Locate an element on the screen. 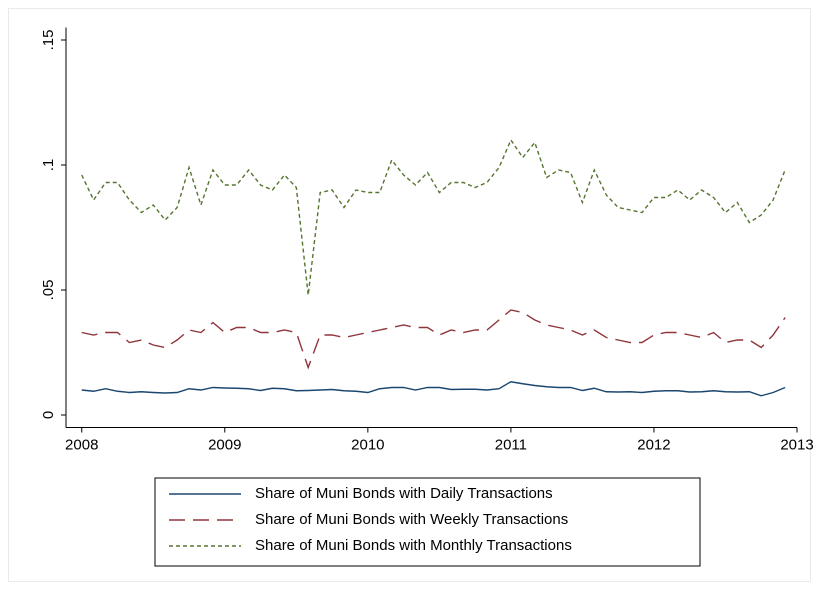 This screenshot has height=590, width=819. y-tick-label: .05 is located at coordinates (48, 290).